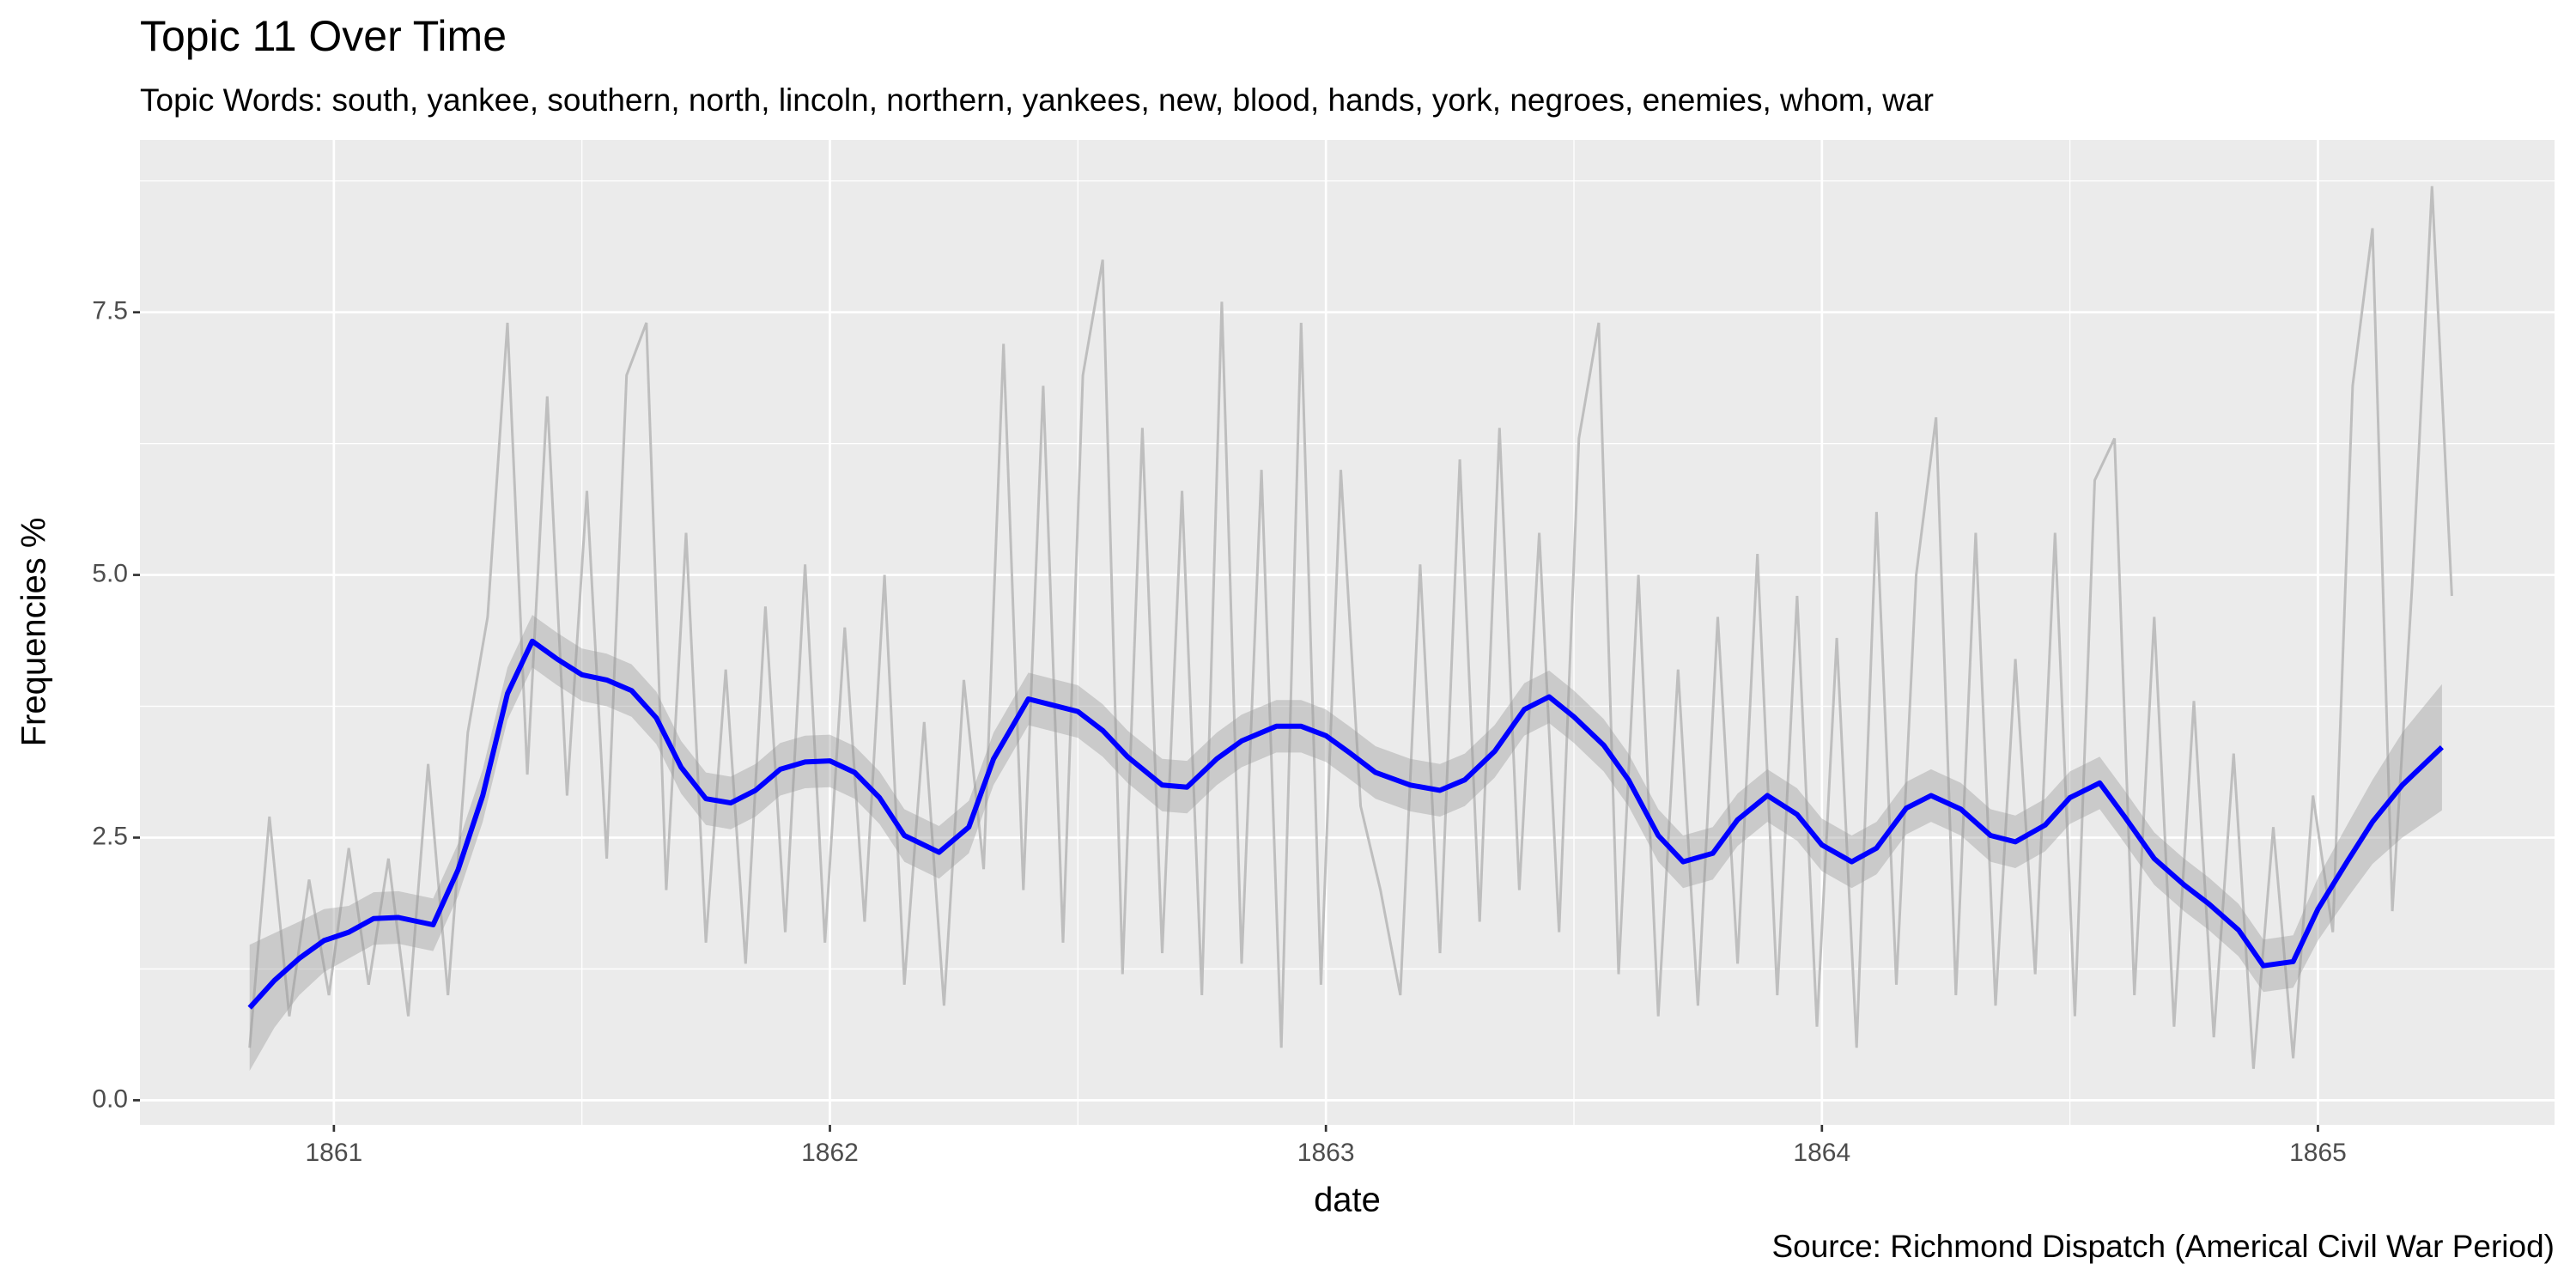 The width and height of the screenshot is (2576, 1288). I want to click on x-axis-title: date, so click(1347, 1200).